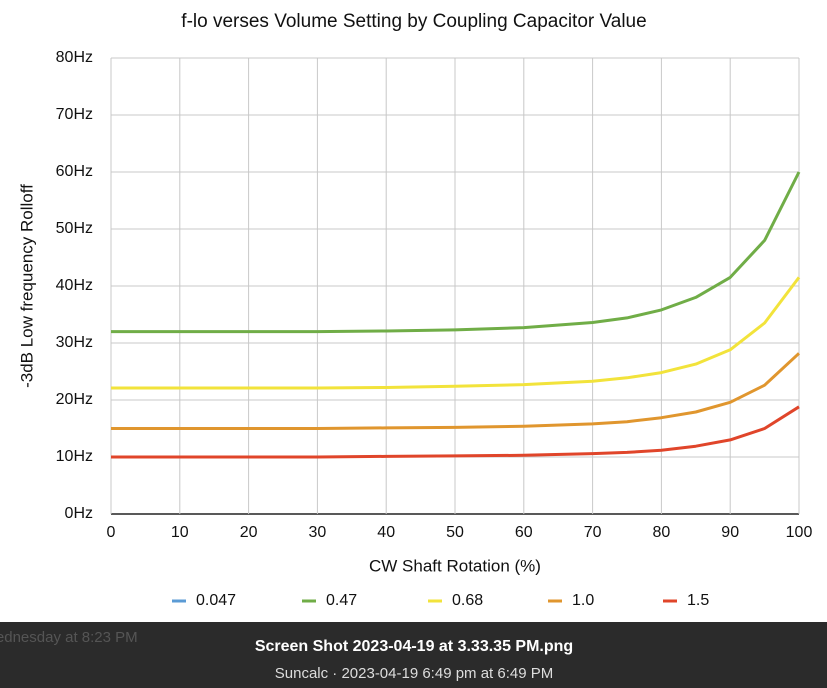  What do you see at coordinates (583, 600) in the screenshot?
I see `legend-label: 1.0` at bounding box center [583, 600].